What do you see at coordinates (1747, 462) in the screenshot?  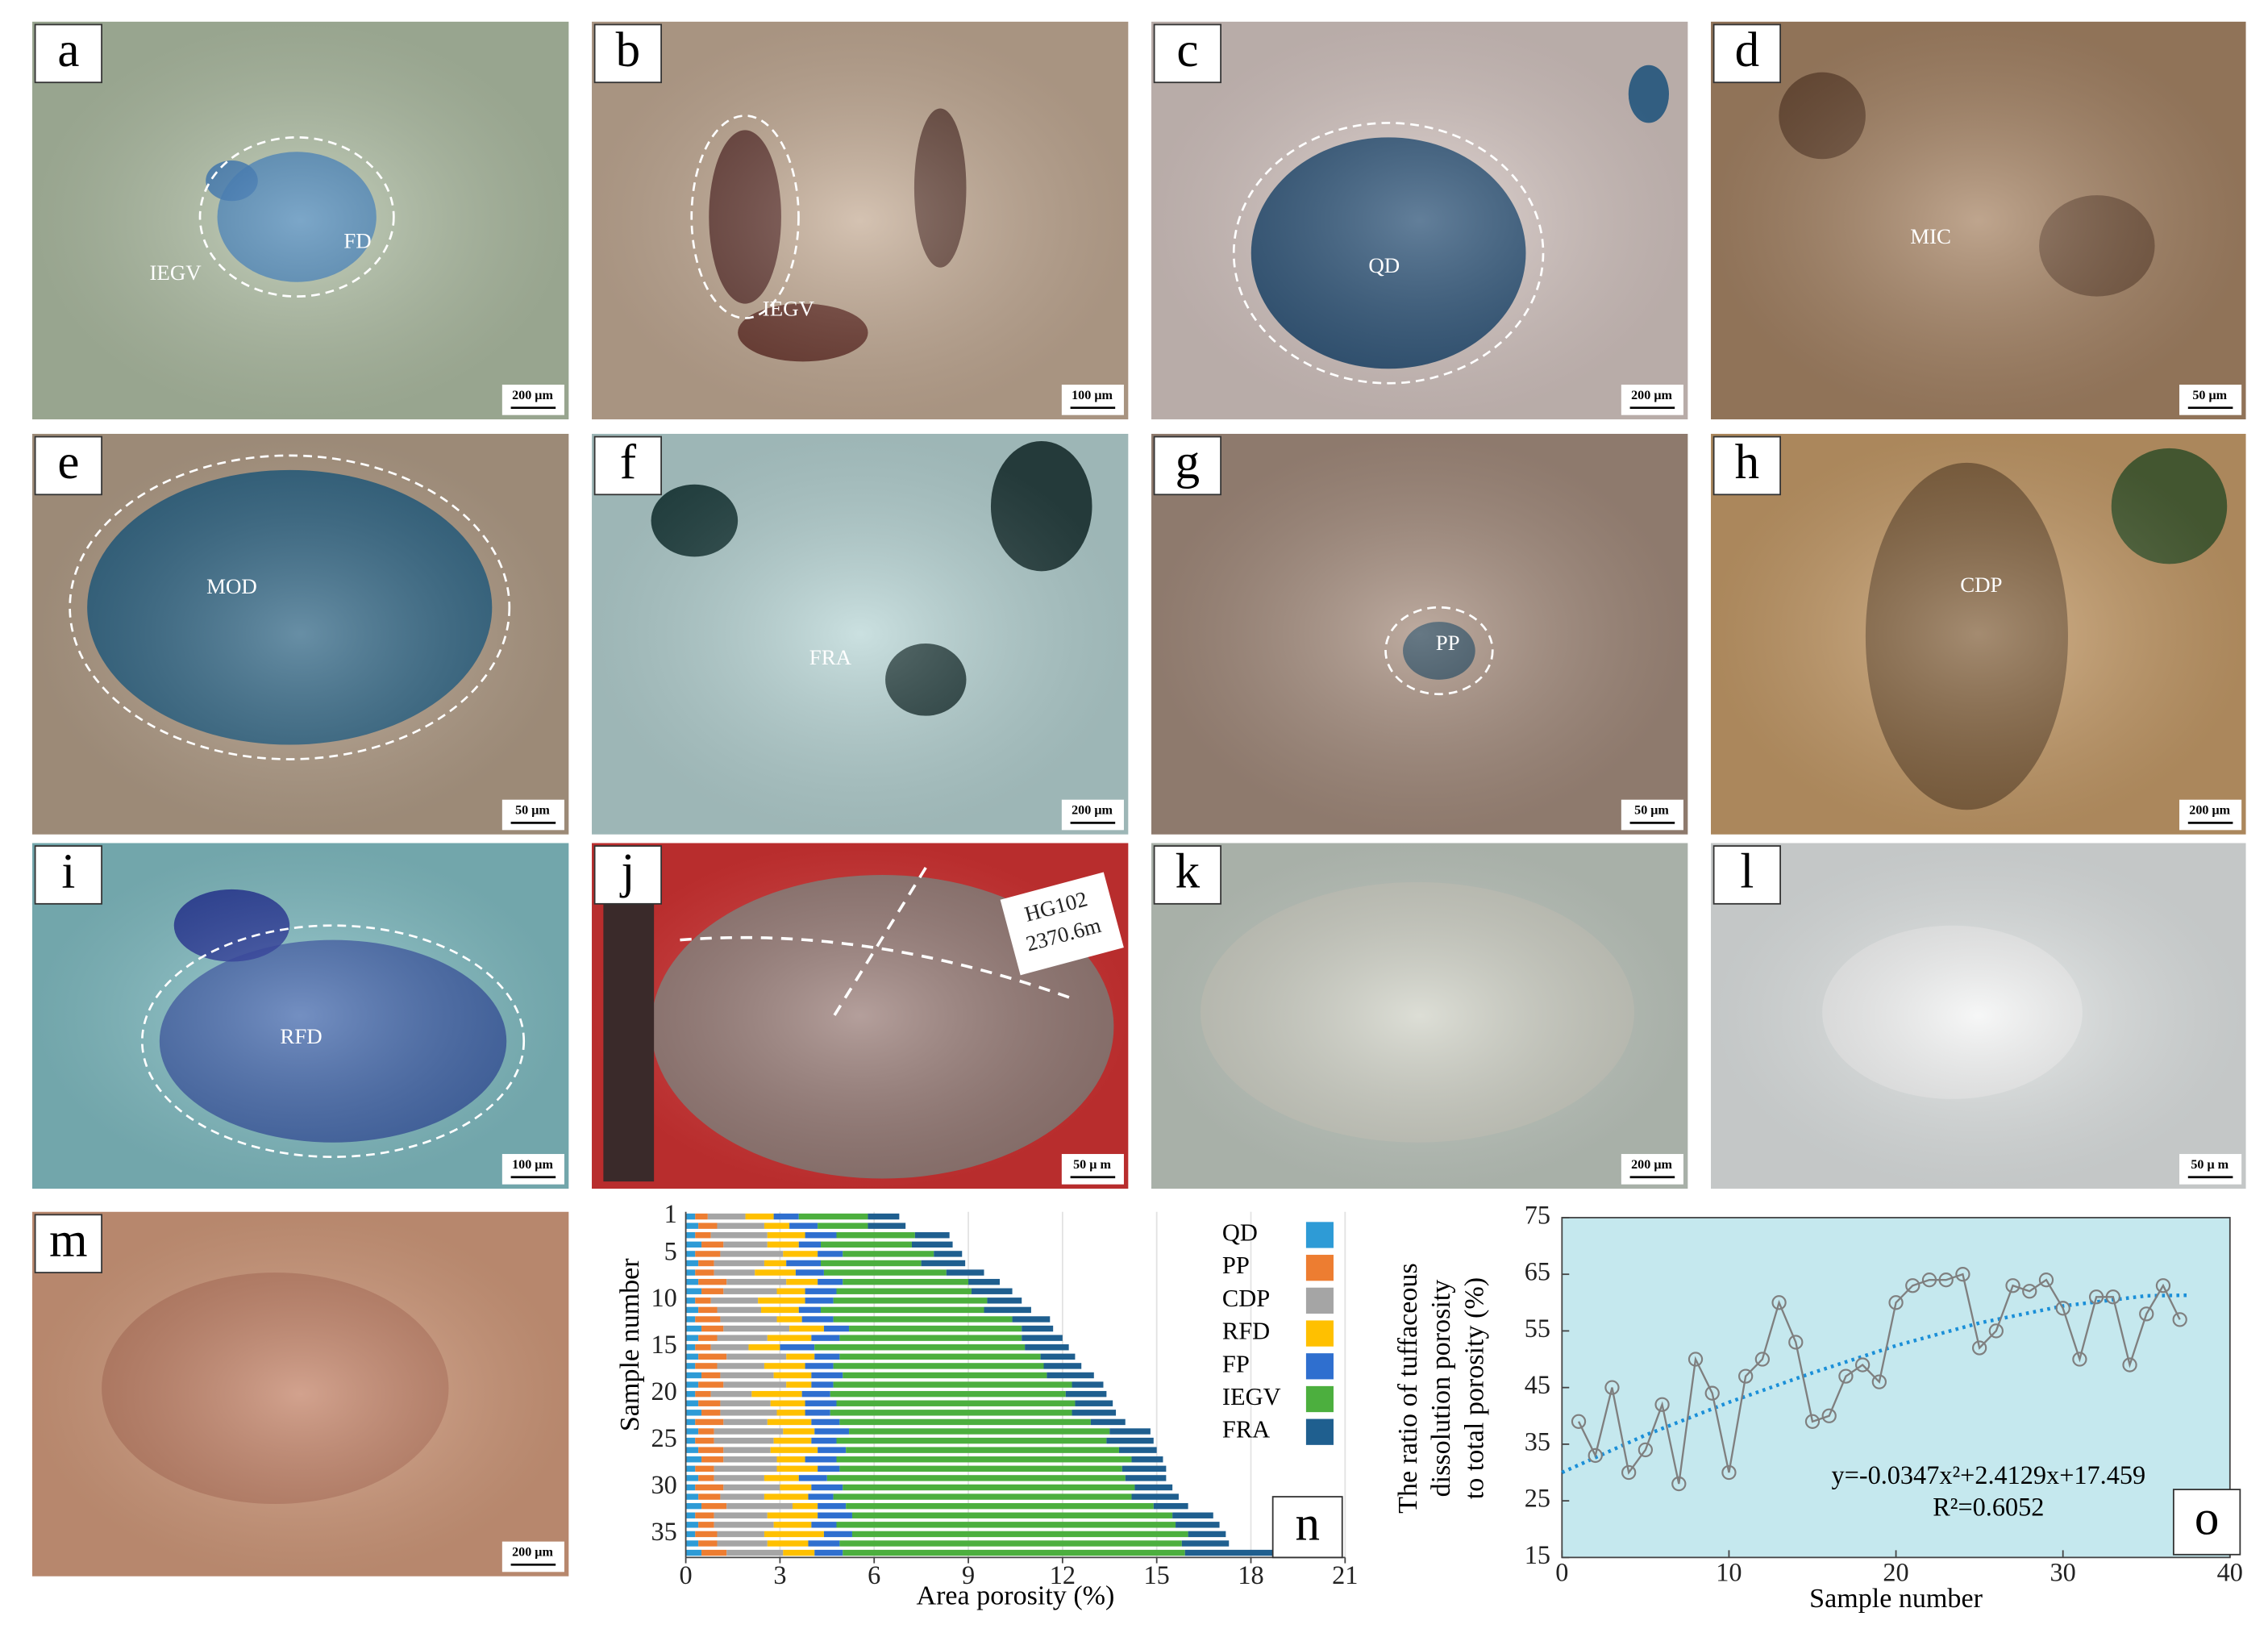 I see `panel-letter: h` at bounding box center [1747, 462].